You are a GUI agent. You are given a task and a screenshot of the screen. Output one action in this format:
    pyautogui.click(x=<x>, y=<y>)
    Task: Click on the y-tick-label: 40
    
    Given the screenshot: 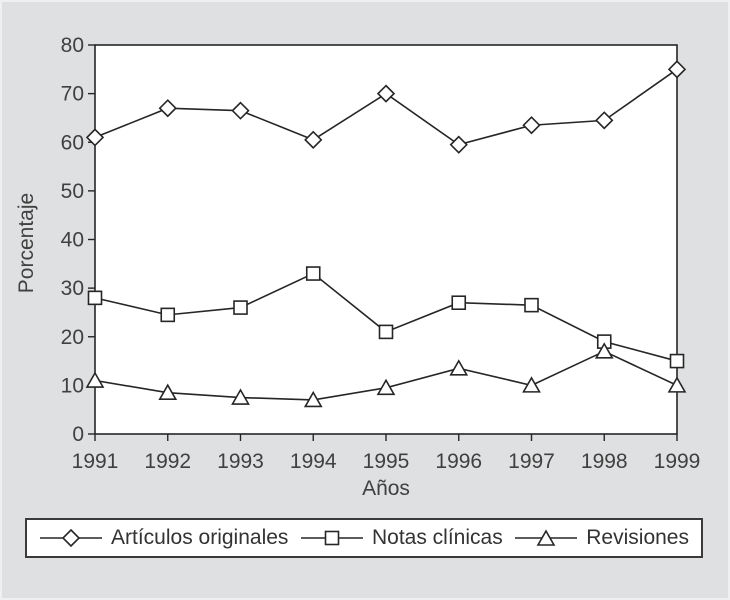 What is the action you would take?
    pyautogui.click(x=72, y=240)
    